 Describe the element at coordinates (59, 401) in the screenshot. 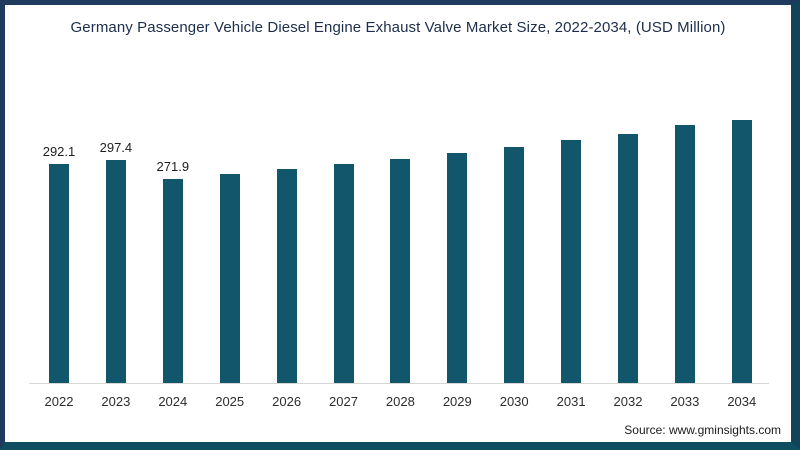

I see `x-axis-label: 2022` at that location.